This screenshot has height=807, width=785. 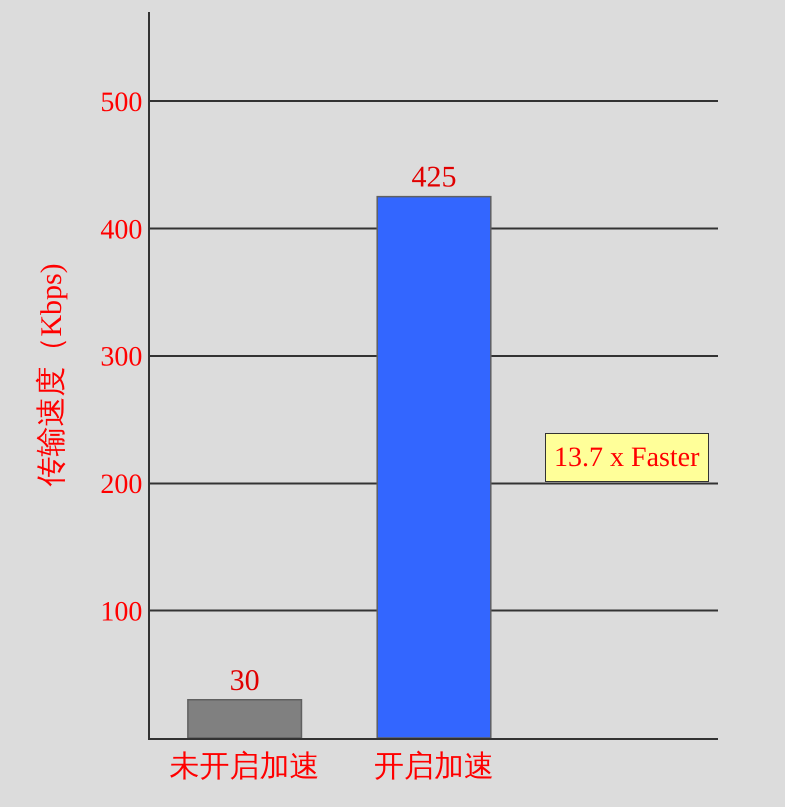 What do you see at coordinates (121, 612) in the screenshot?
I see `y-tick-label: 100` at bounding box center [121, 612].